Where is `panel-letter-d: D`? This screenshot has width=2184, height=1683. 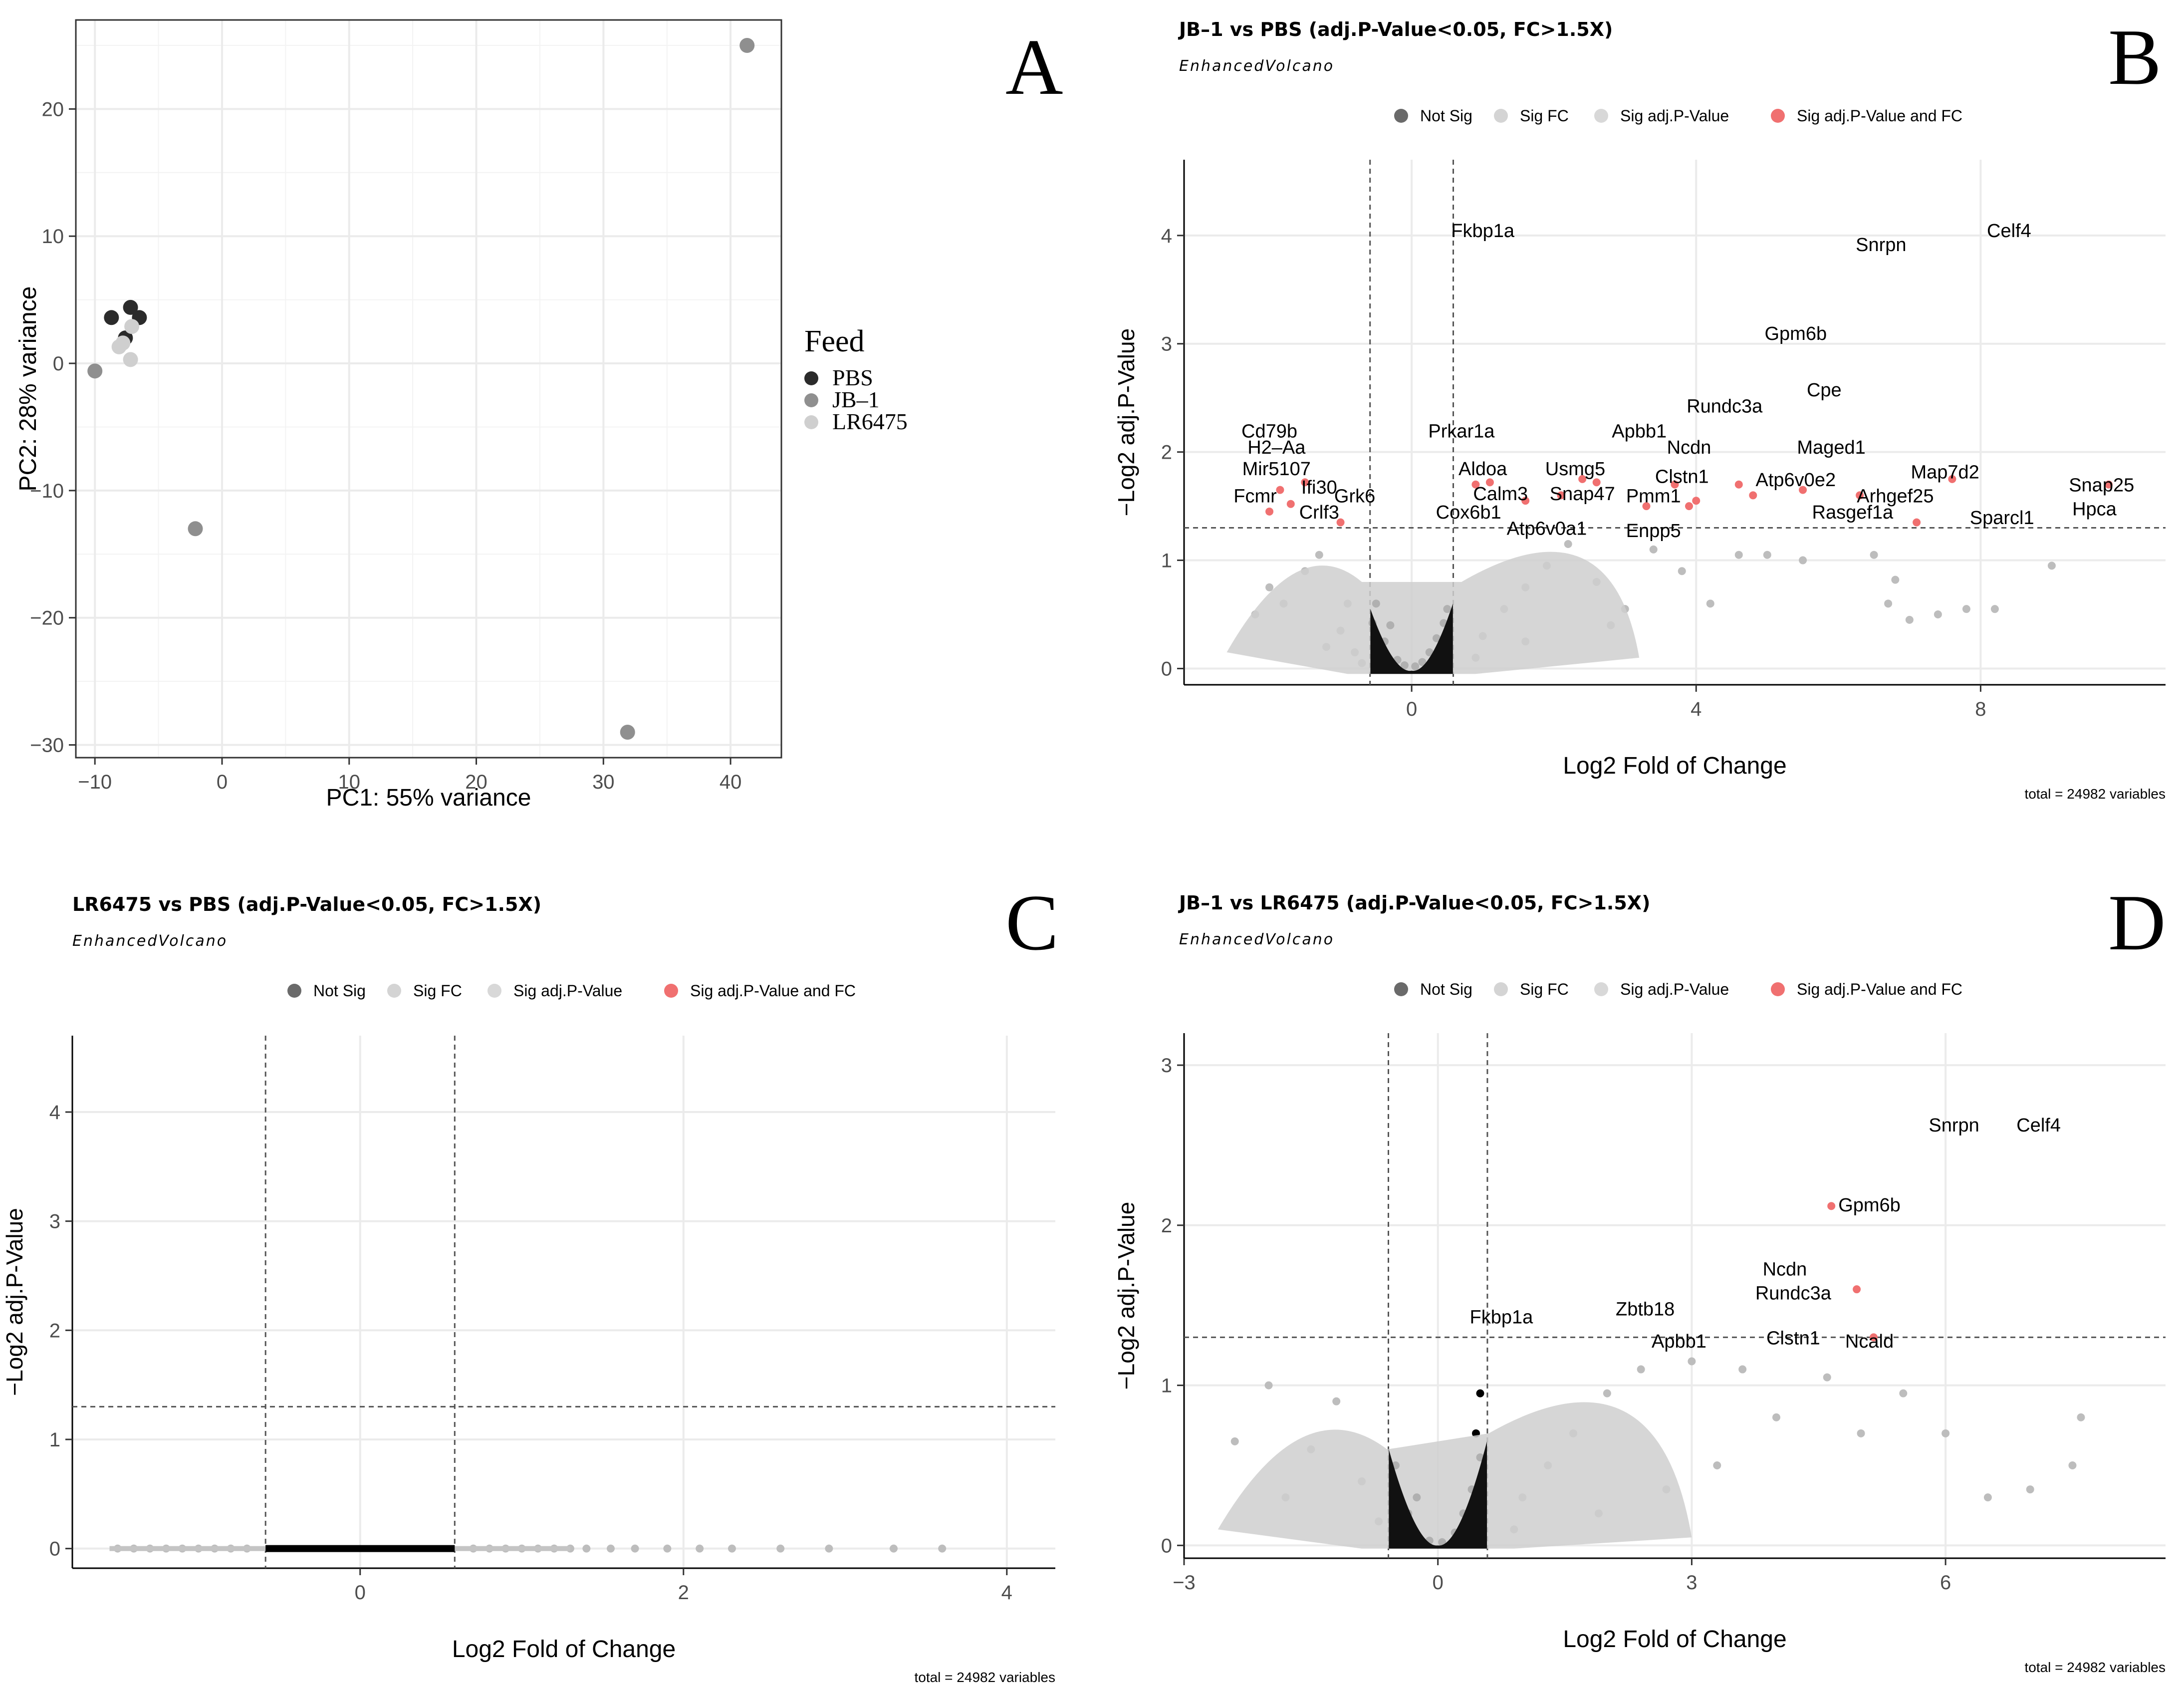
panel-letter-d: D is located at coordinates (2137, 922).